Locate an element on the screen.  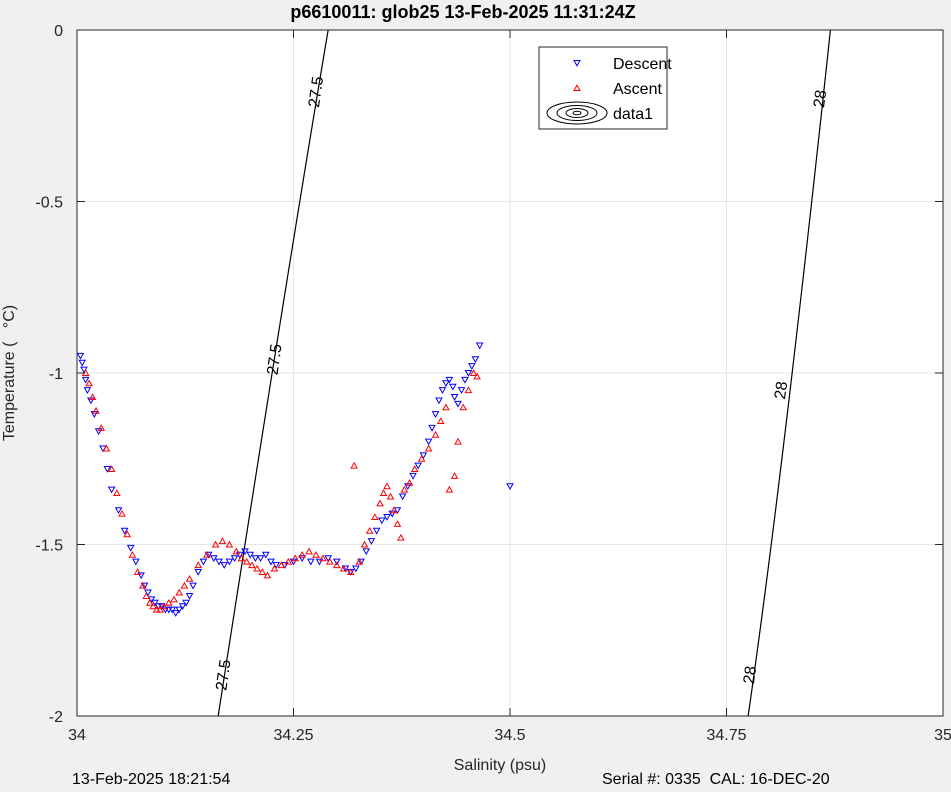
contour-line-27.5 is located at coordinates (273, 373).